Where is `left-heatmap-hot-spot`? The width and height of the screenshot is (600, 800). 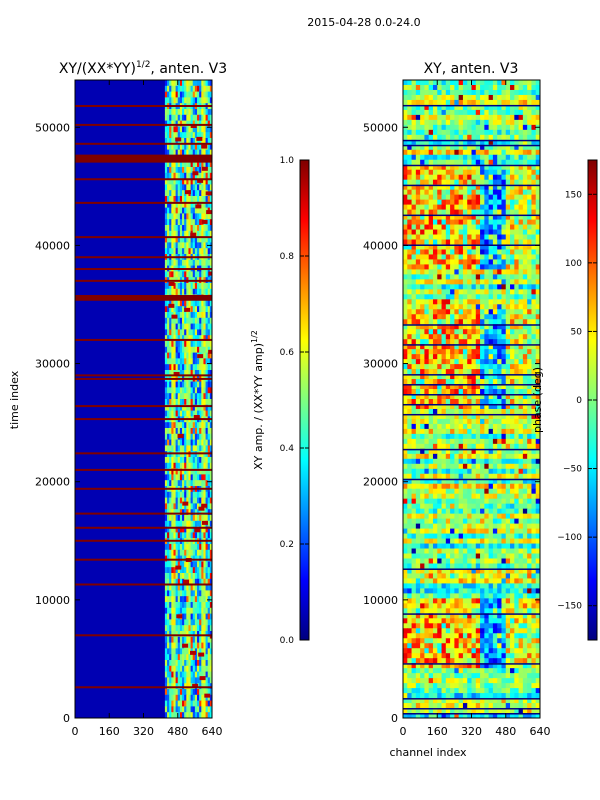
left-heatmap-hot-spot is located at coordinates (195, 685).